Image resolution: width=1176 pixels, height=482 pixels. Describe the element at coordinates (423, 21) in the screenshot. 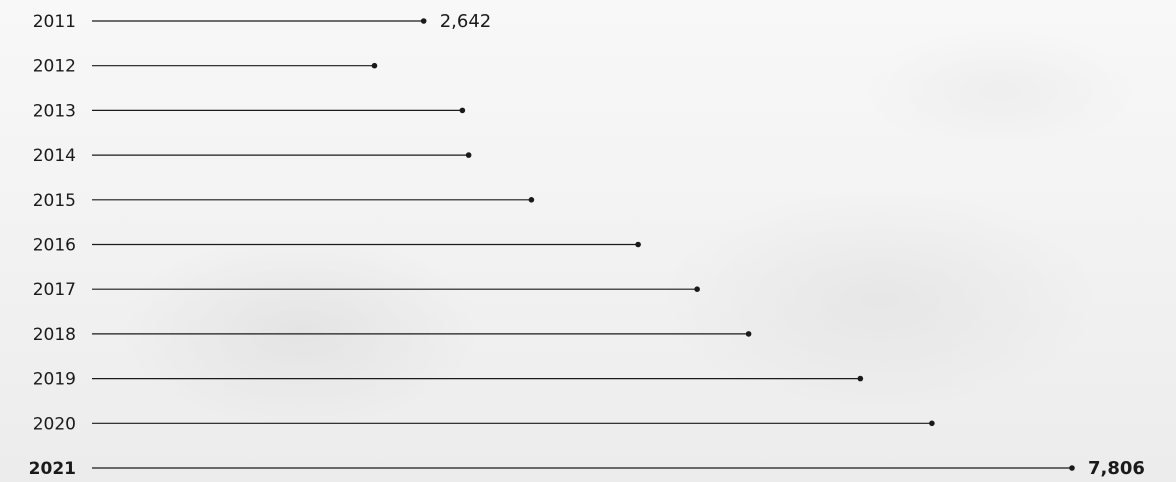

I see `point-2011` at that location.